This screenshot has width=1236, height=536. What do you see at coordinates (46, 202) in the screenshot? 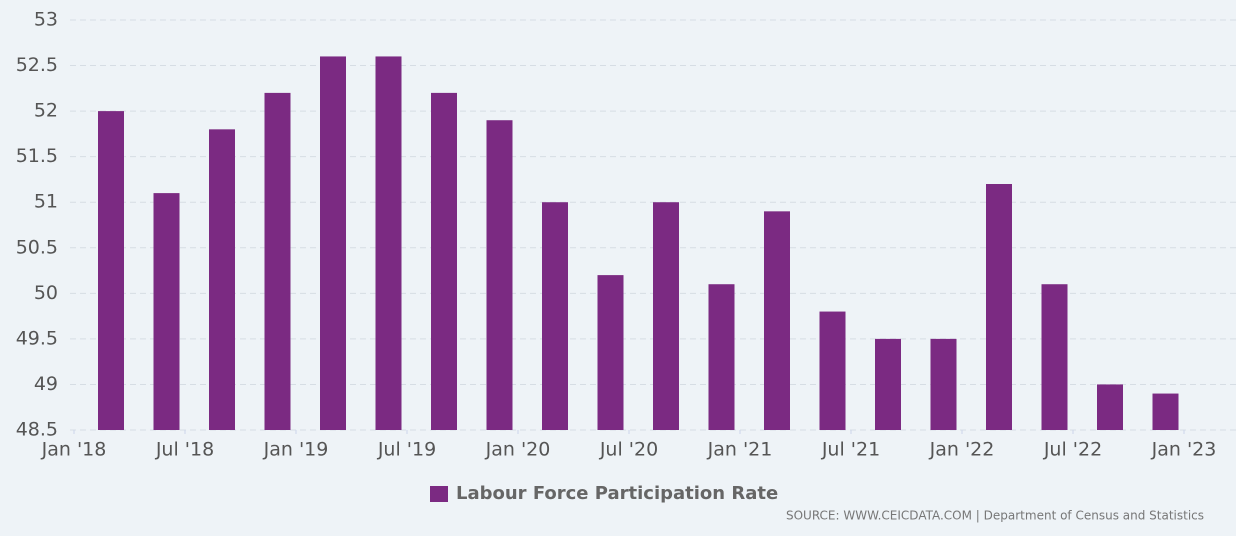
I see `y-tick-label: 51` at bounding box center [46, 202].